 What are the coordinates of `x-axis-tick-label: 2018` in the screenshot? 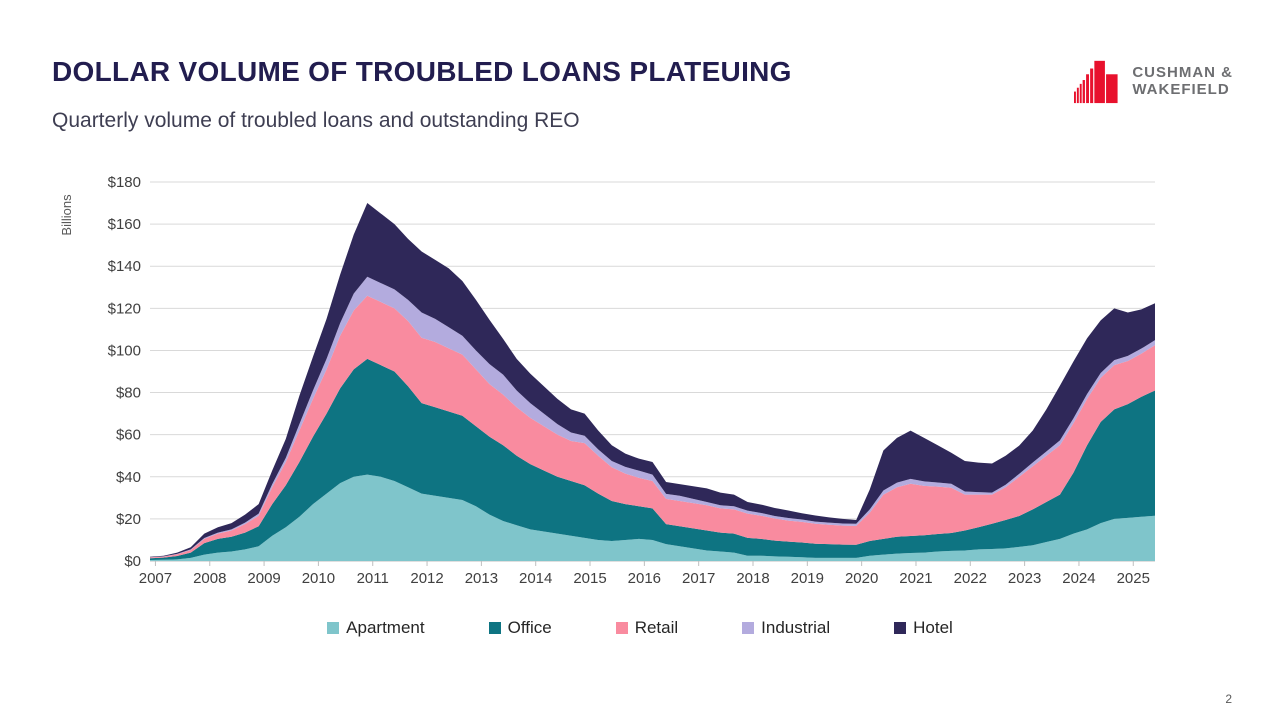 It's located at (752, 578).